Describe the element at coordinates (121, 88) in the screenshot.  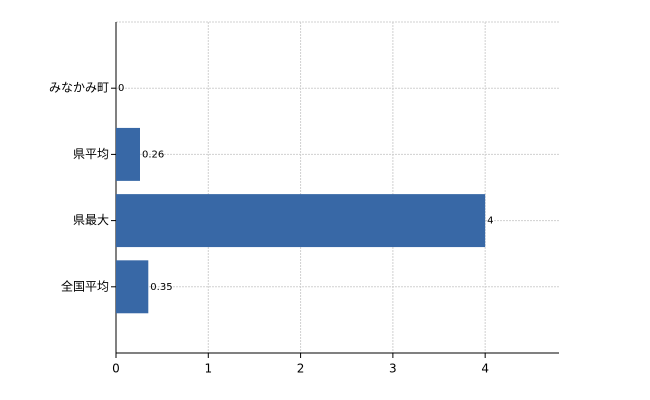
I see `value-label: 0` at that location.